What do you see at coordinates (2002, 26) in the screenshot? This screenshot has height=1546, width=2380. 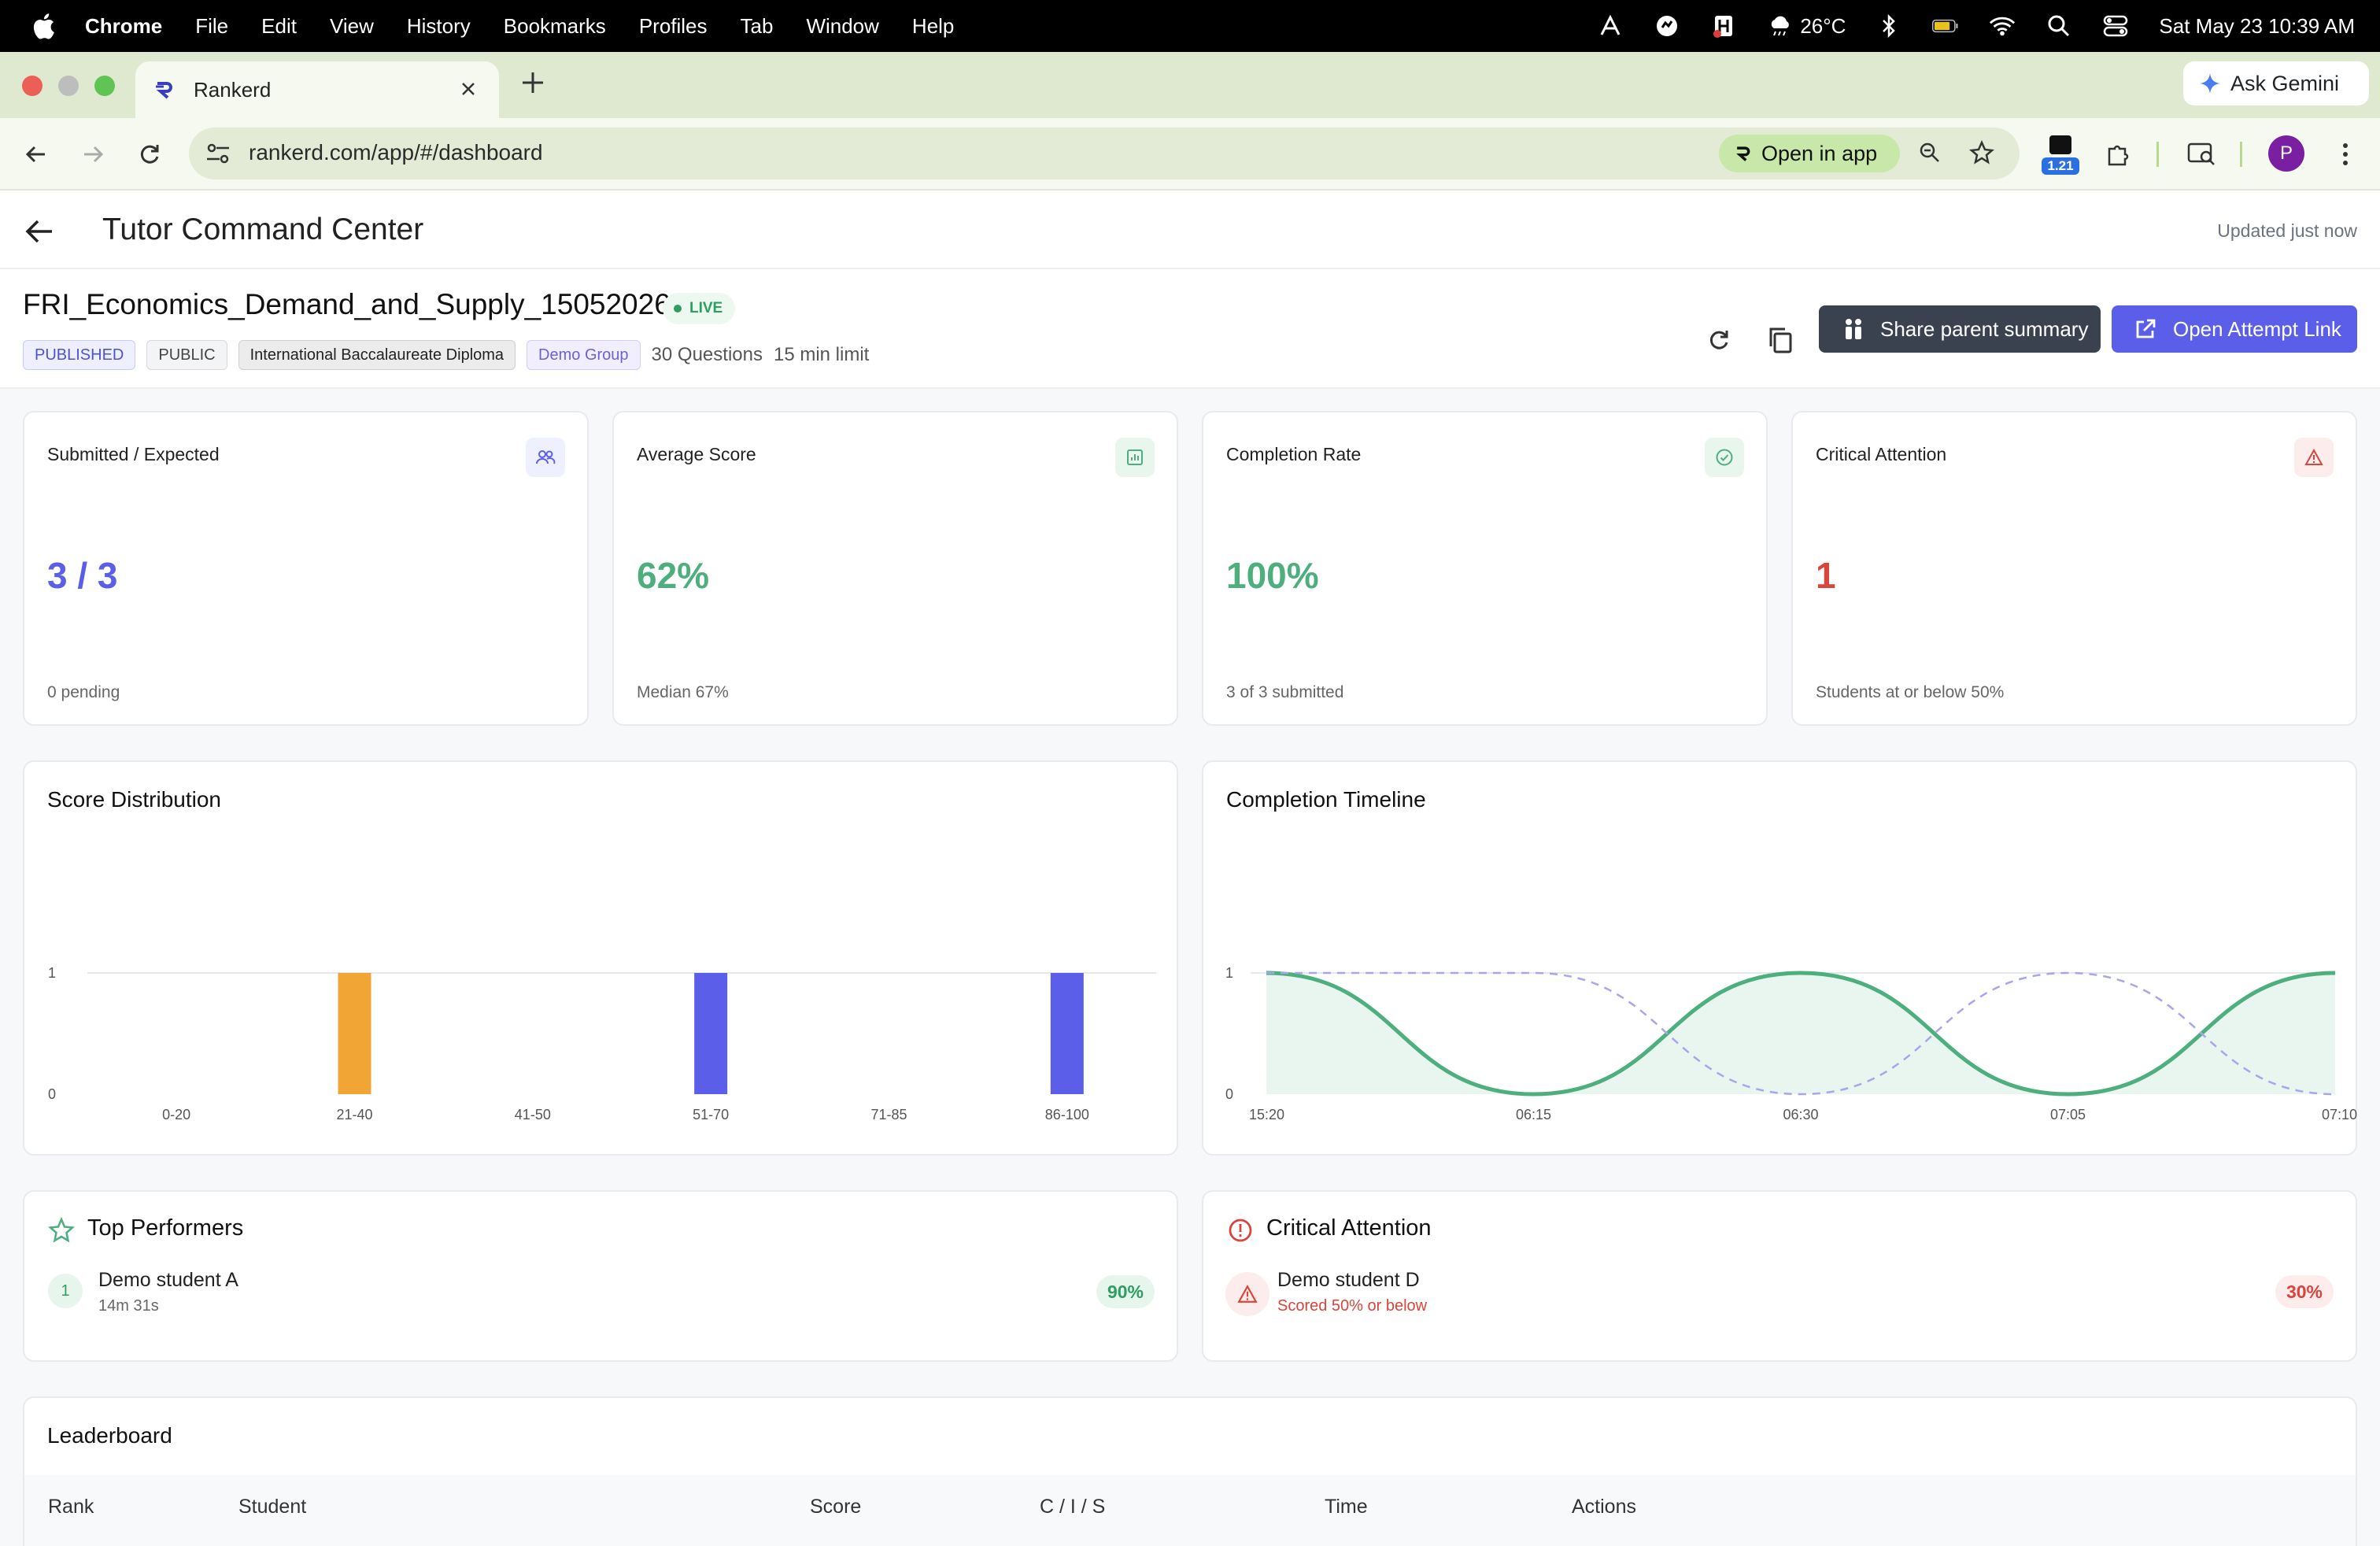 I see `wifi-icon` at bounding box center [2002, 26].